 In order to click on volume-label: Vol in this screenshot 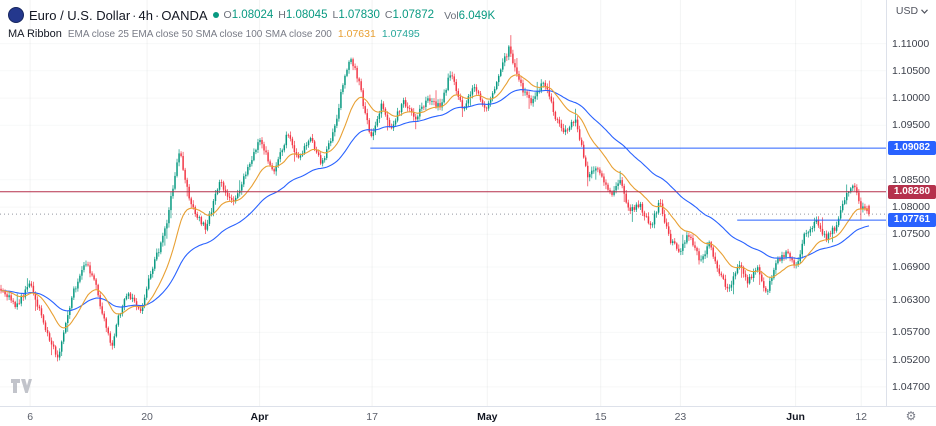, I will do `click(451, 16)`.